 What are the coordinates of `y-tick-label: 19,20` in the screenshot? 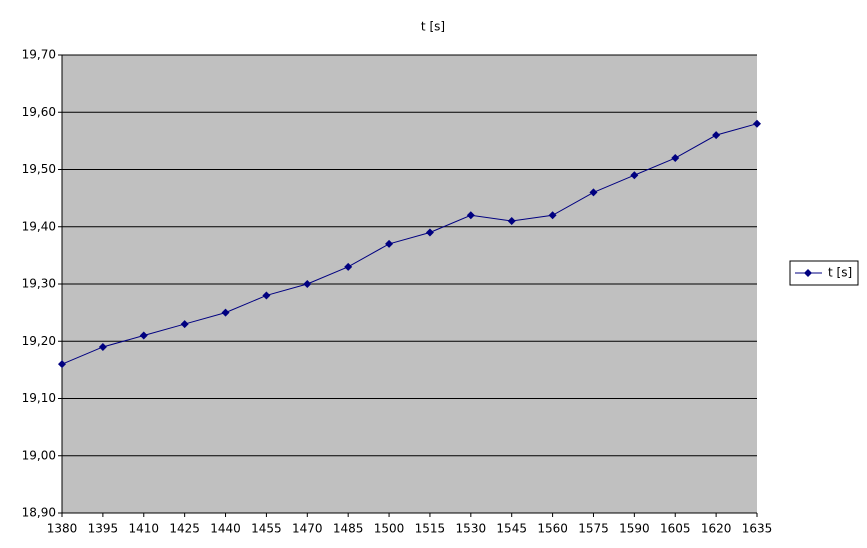 It's located at (39, 341).